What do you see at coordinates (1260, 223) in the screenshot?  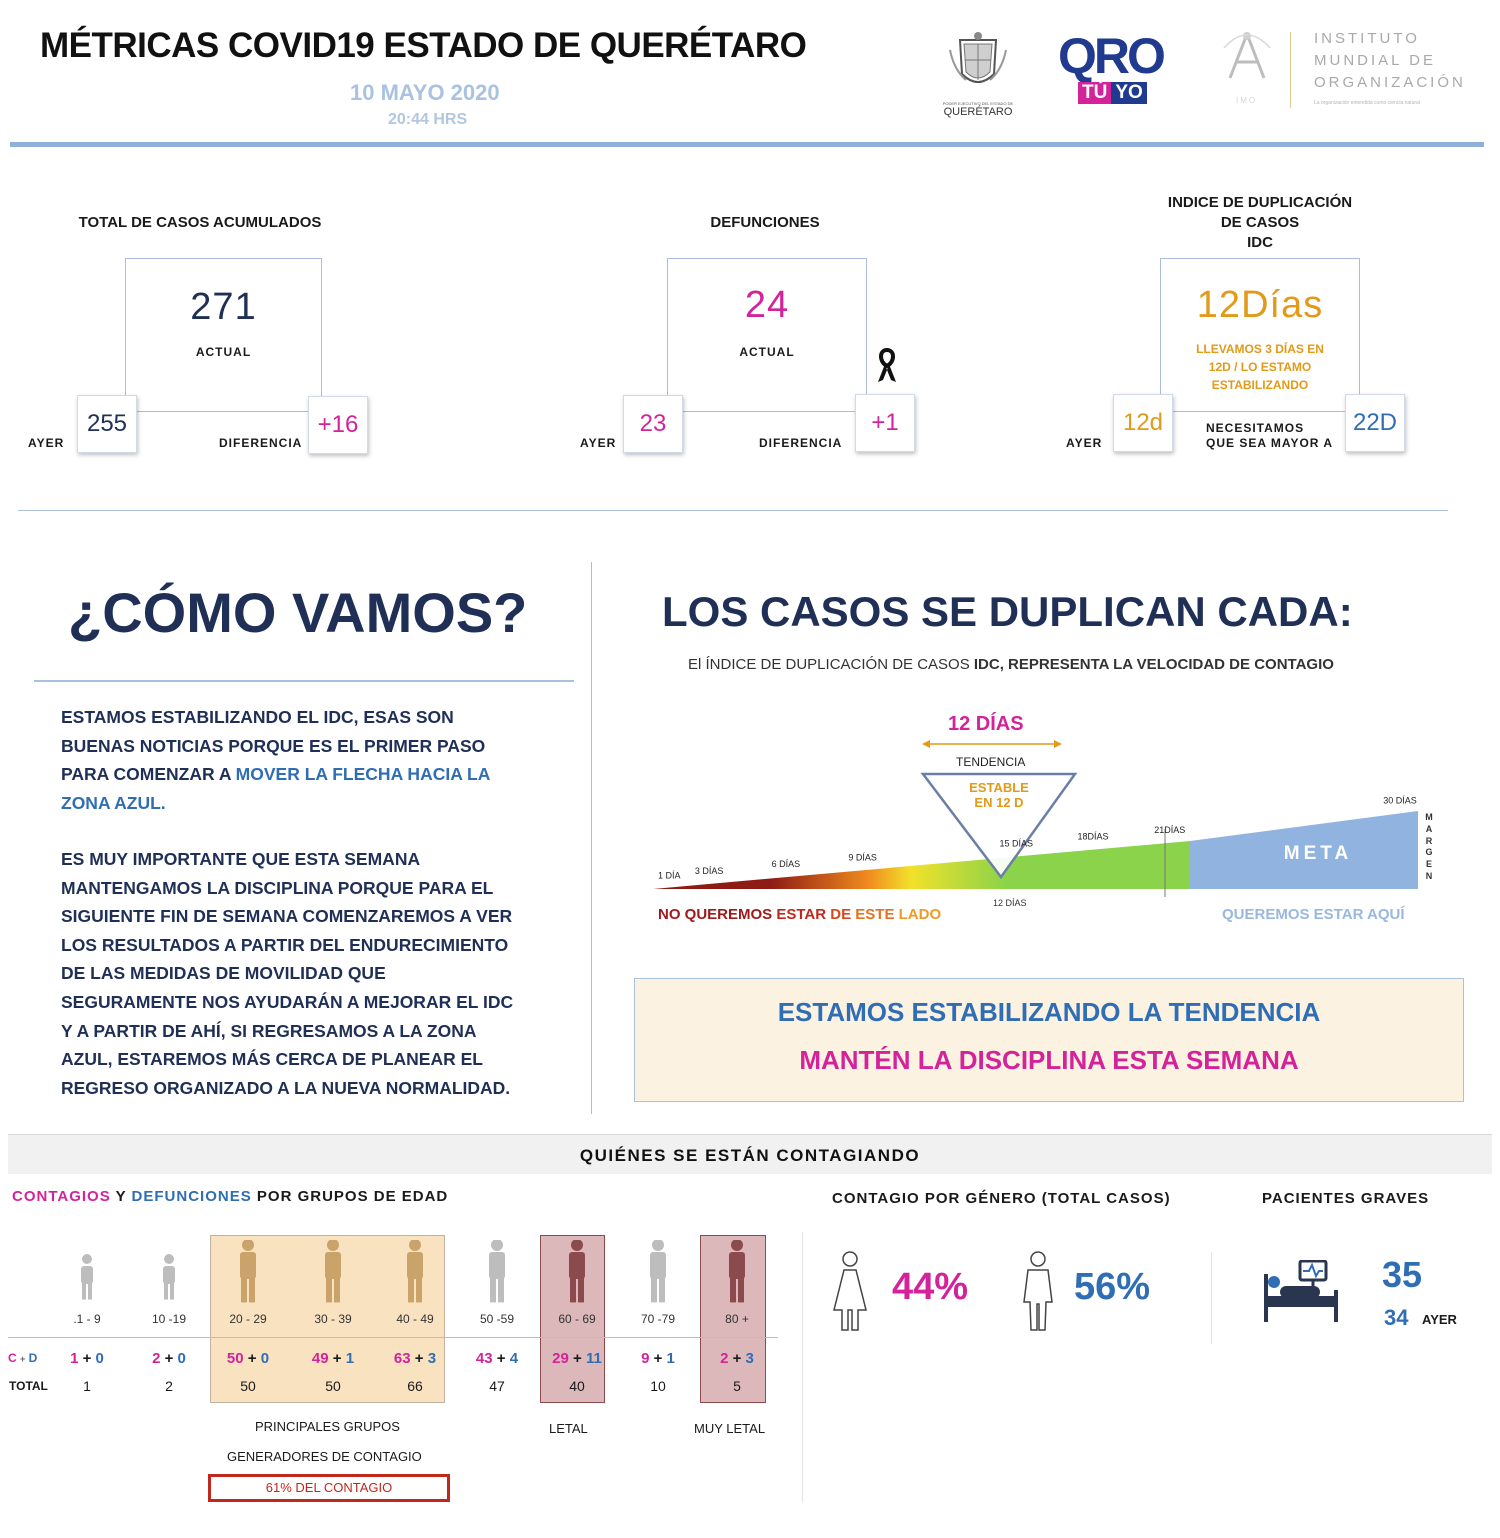 I see `idc-title: INDICE DE DUPLICACIÓN DE CASOS IDC` at bounding box center [1260, 223].